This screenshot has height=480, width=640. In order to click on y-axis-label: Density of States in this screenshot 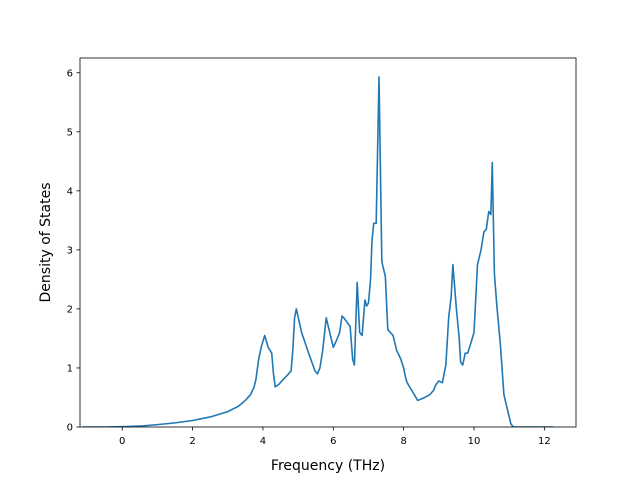, I will do `click(46, 243)`.